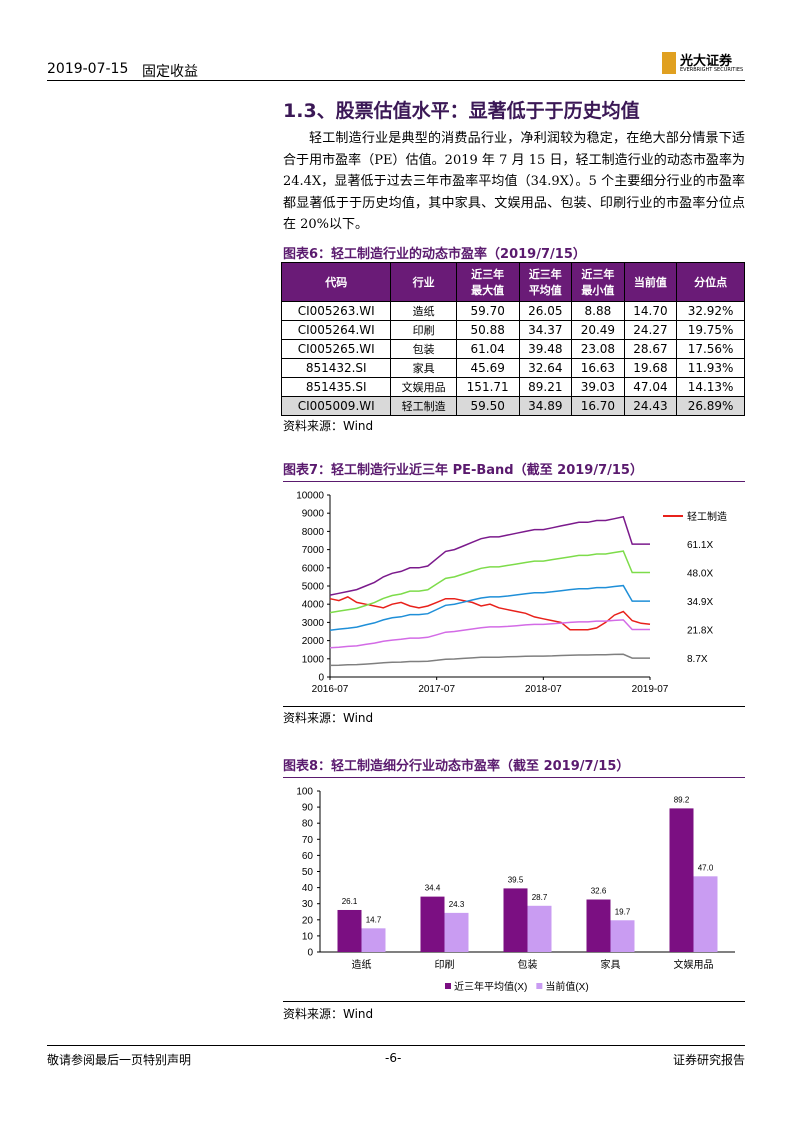 This screenshot has width=793, height=1122. What do you see at coordinates (598, 330) in the screenshot?
I see `table-cell: 20.49` at bounding box center [598, 330].